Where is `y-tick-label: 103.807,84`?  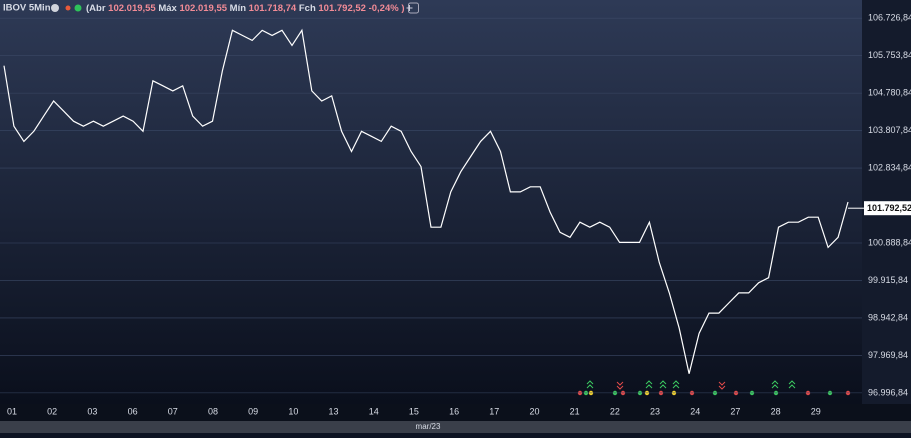 y-tick-label: 103.807,84 is located at coordinates (889, 130).